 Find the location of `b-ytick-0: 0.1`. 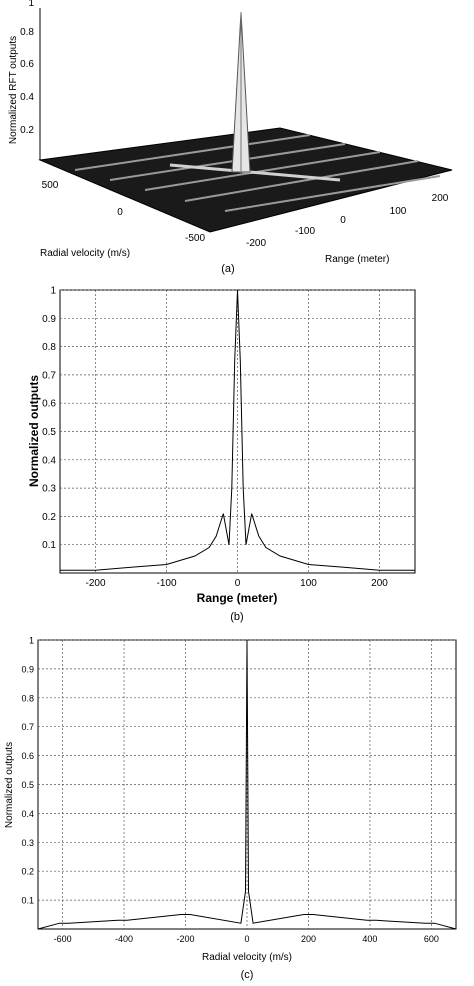

b-ytick-0: 0.1 is located at coordinates (49, 545).